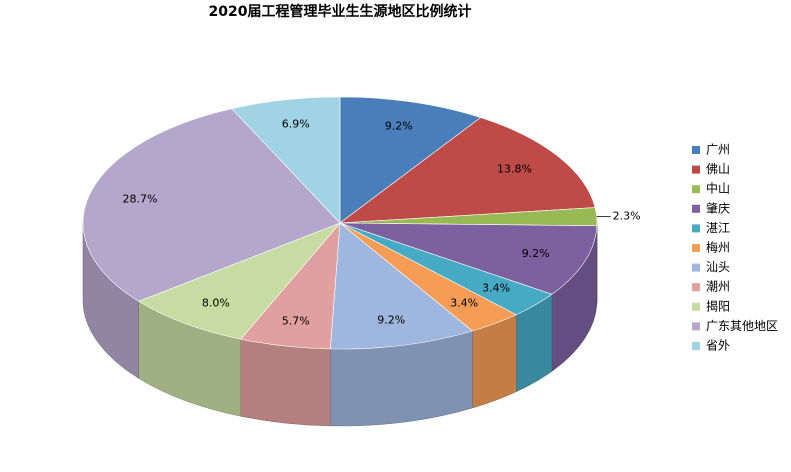 This screenshot has width=791, height=472. I want to click on legend-text: 中山, so click(718, 188).